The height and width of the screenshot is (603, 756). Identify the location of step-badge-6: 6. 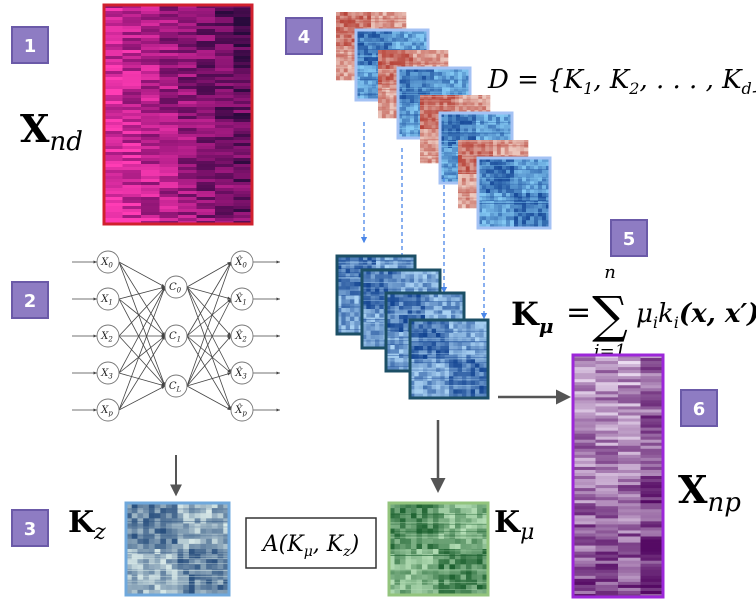
(699, 408).